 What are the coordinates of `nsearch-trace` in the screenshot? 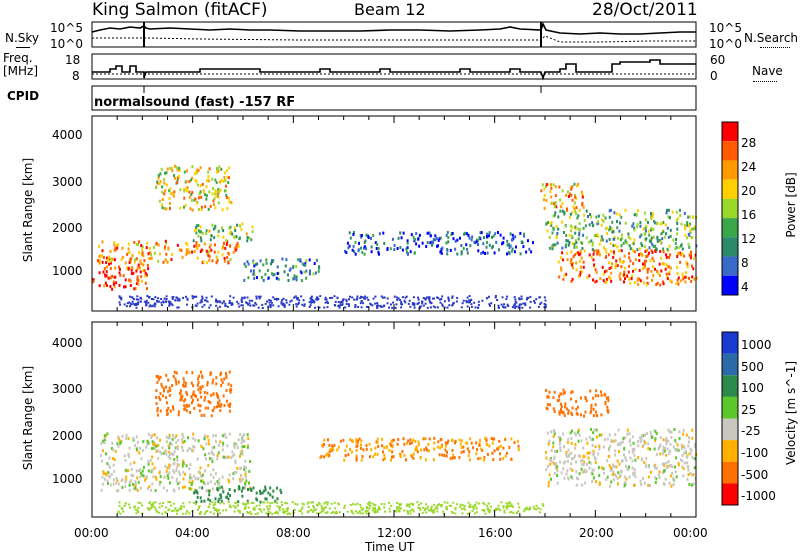 It's located at (394, 39).